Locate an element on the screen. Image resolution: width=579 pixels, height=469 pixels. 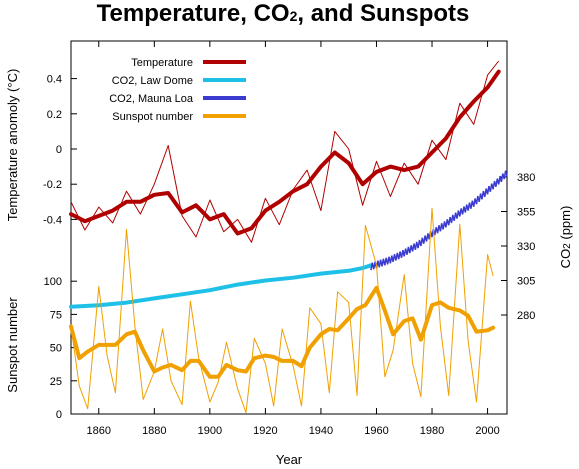
sunspot-axis: 0 25 50 75 100 is located at coordinates (60, 348).